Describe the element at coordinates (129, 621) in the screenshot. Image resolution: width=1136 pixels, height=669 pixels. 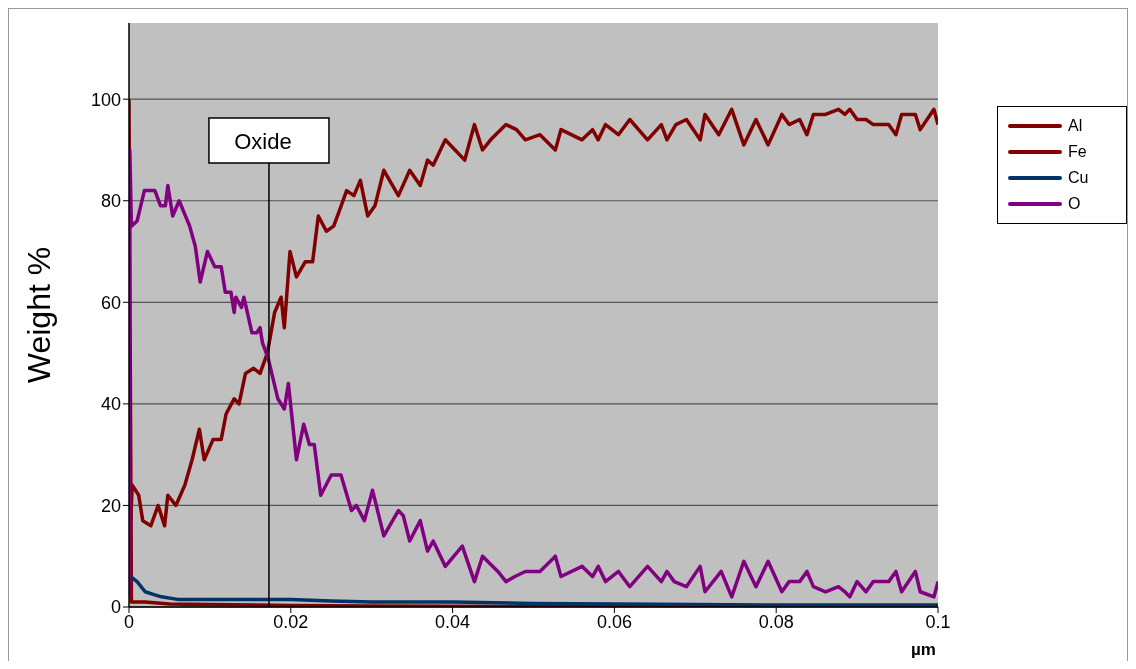
I see `x-tick-label: 0` at that location.